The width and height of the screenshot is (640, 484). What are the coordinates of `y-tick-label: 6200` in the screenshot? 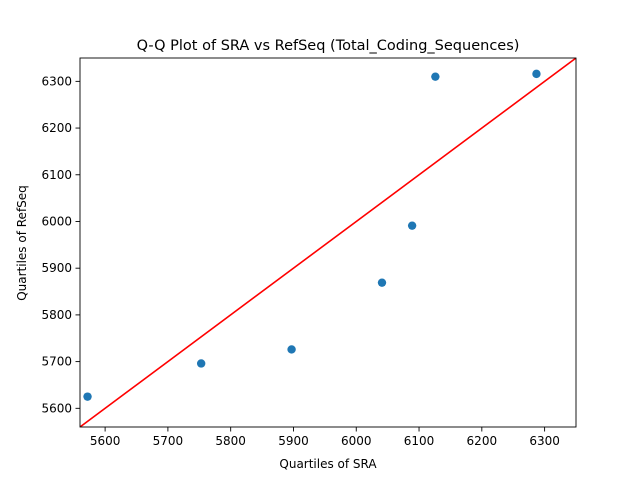 It's located at (56, 128).